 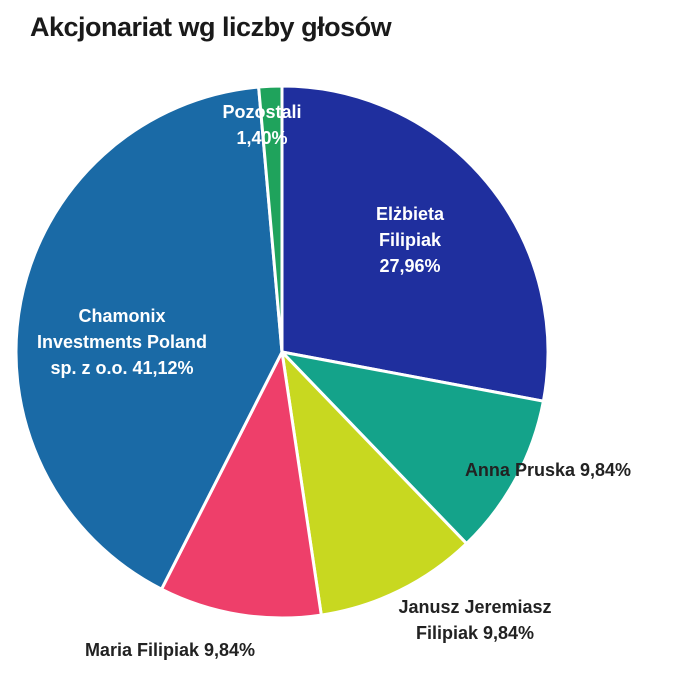 What do you see at coordinates (262, 125) in the screenshot?
I see `slice-label: Pozostali 1,40%` at bounding box center [262, 125].